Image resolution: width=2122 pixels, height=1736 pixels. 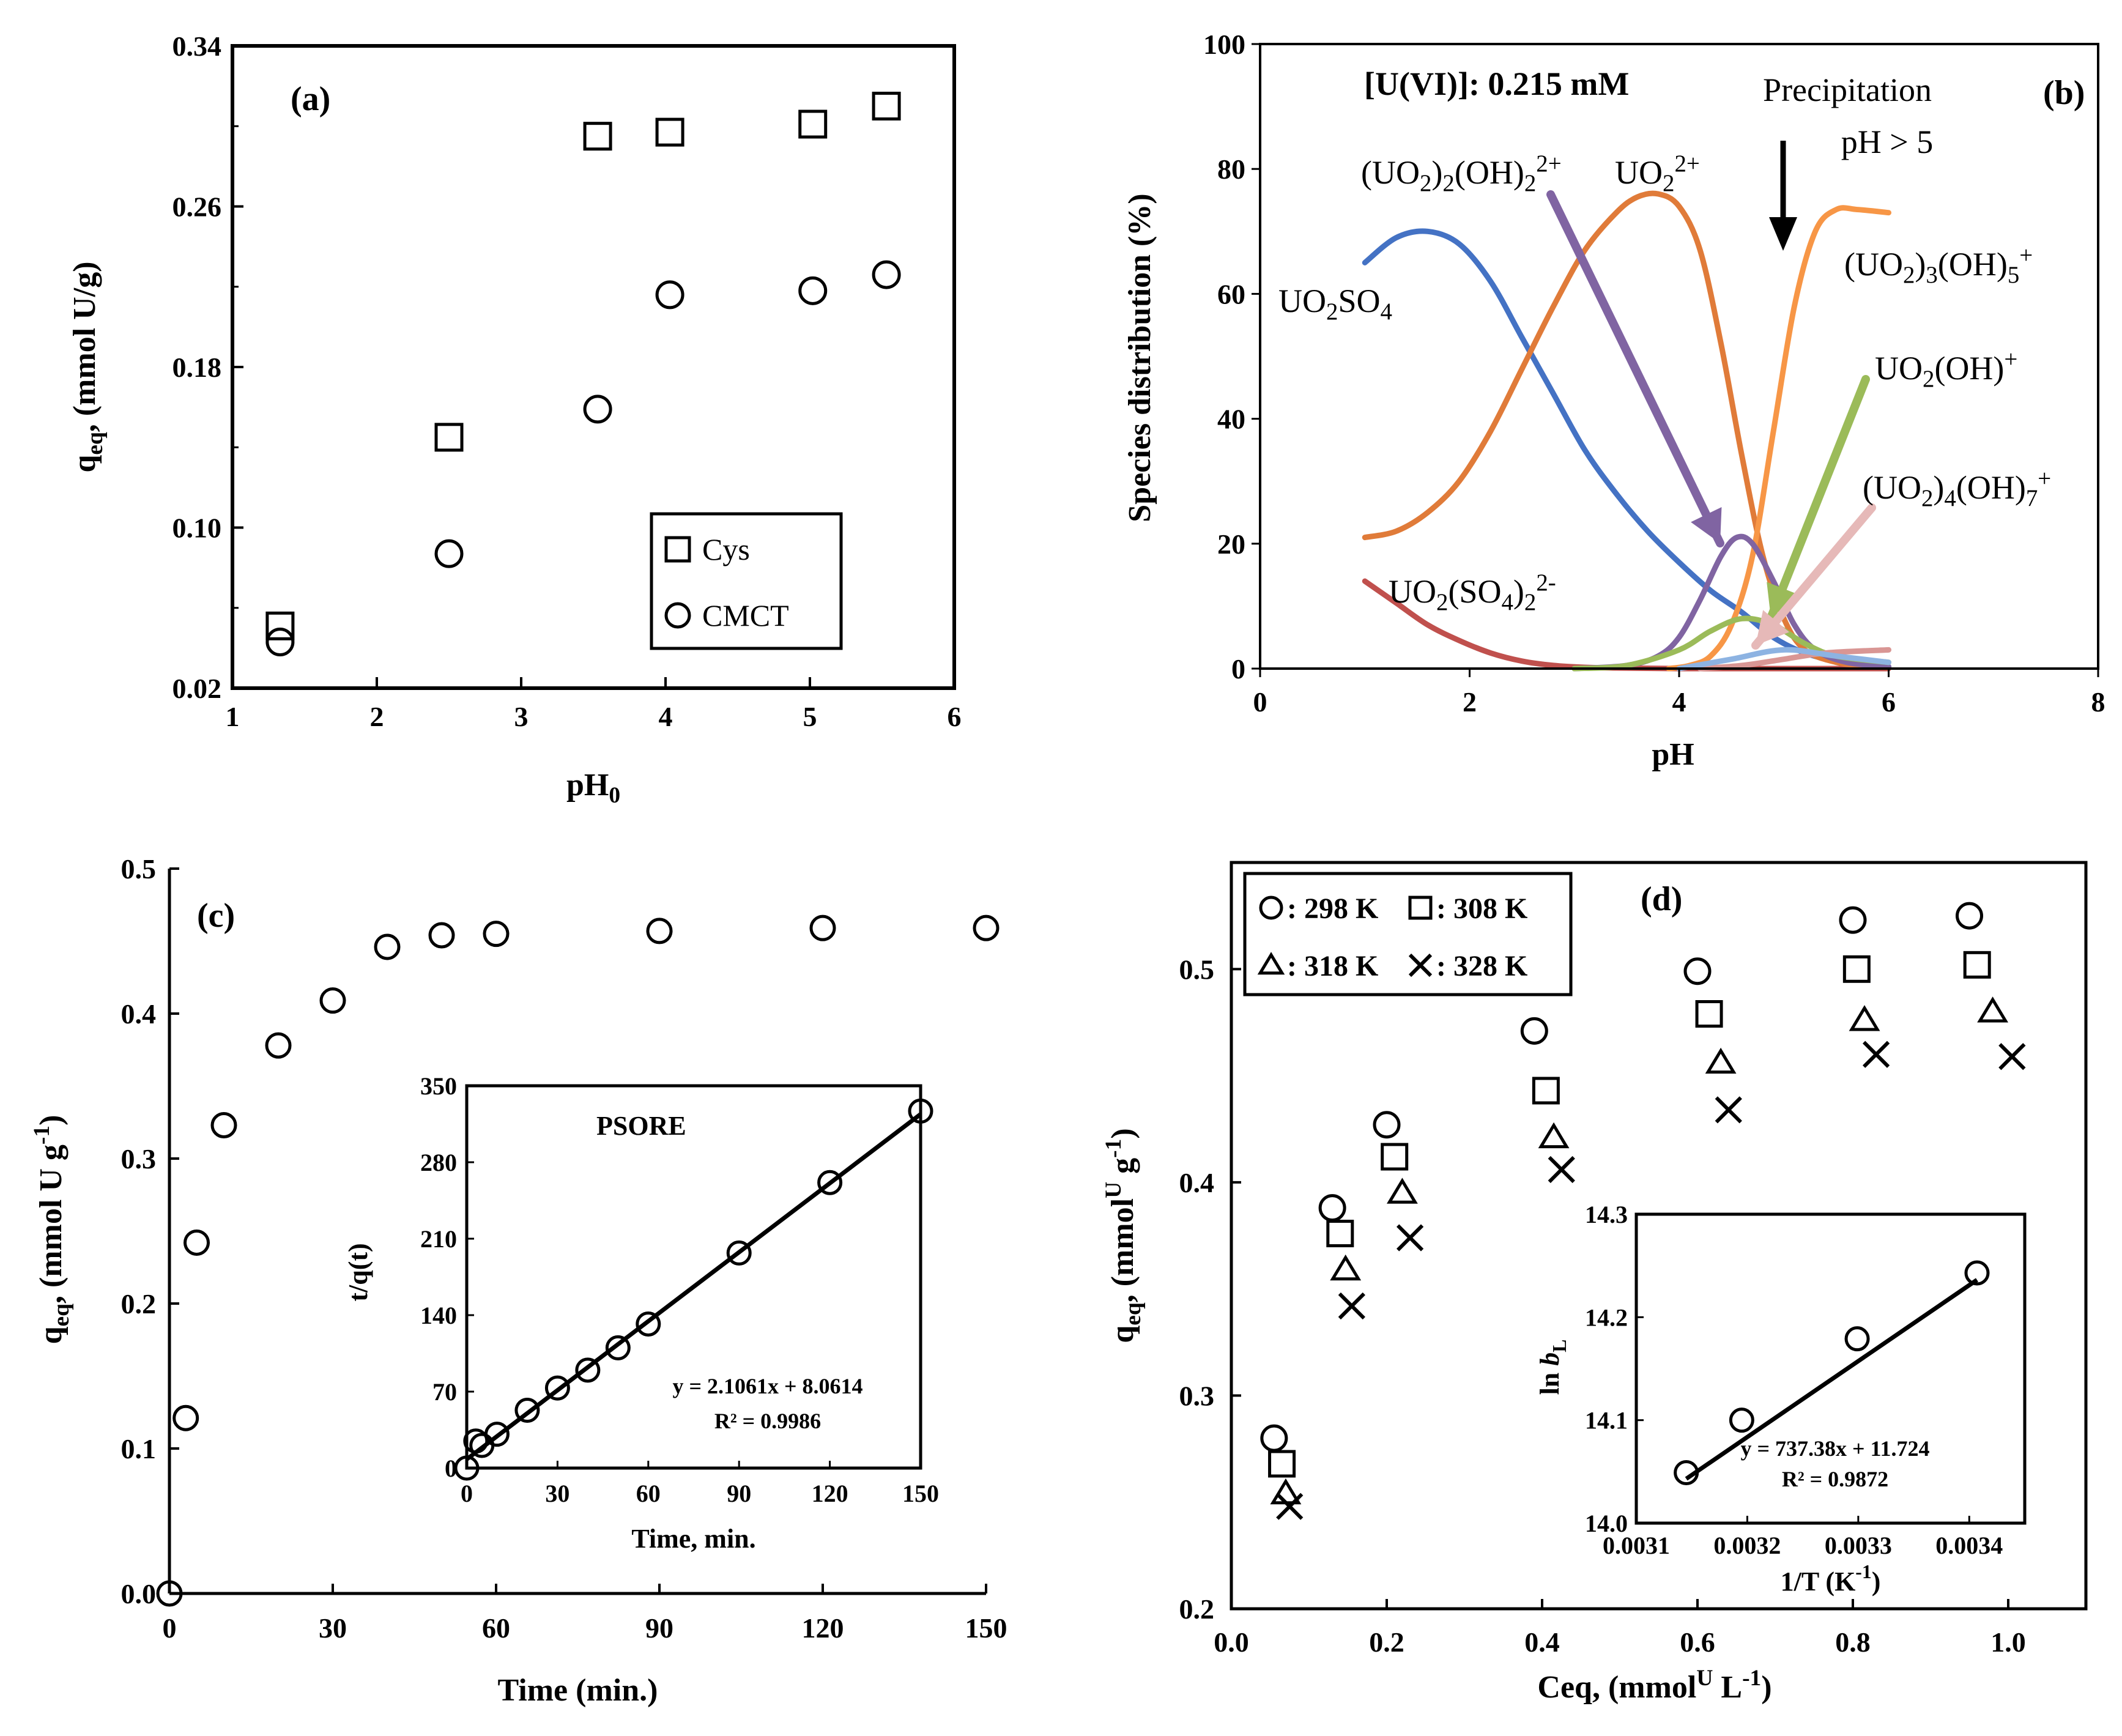 What do you see at coordinates (1697, 1642) in the screenshot?
I see `x-tick-label: 0.6` at bounding box center [1697, 1642].